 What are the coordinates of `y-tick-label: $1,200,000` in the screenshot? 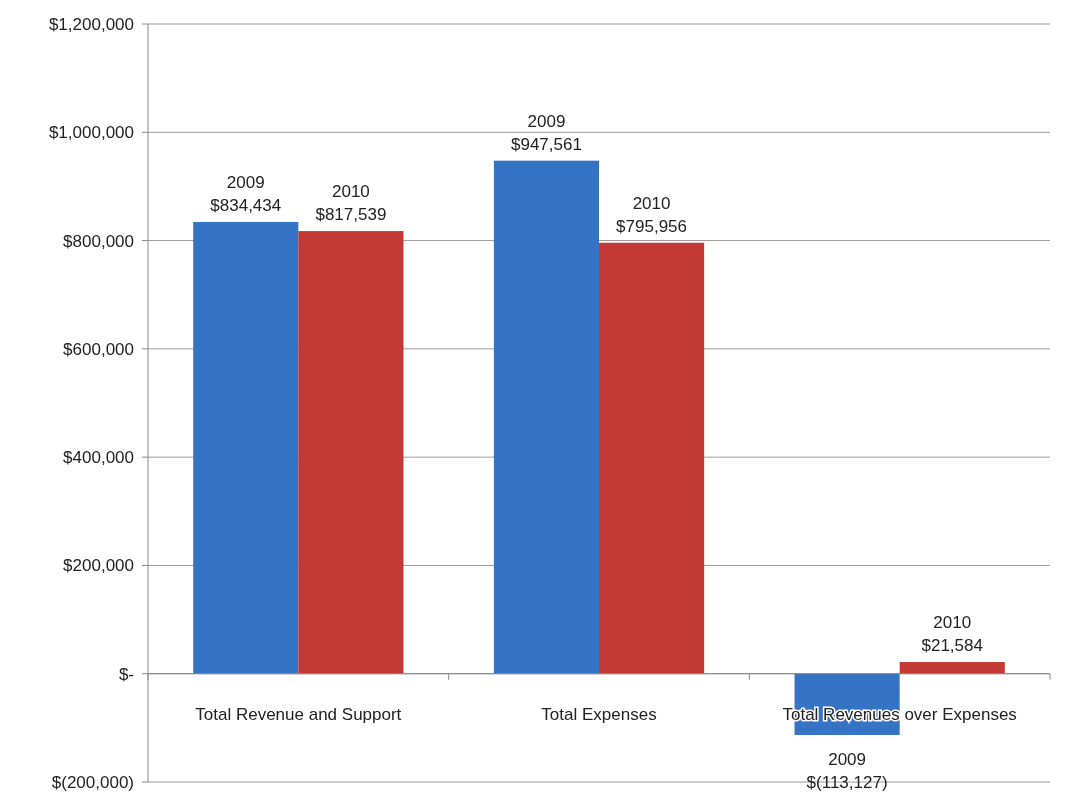 It's located at (91, 24).